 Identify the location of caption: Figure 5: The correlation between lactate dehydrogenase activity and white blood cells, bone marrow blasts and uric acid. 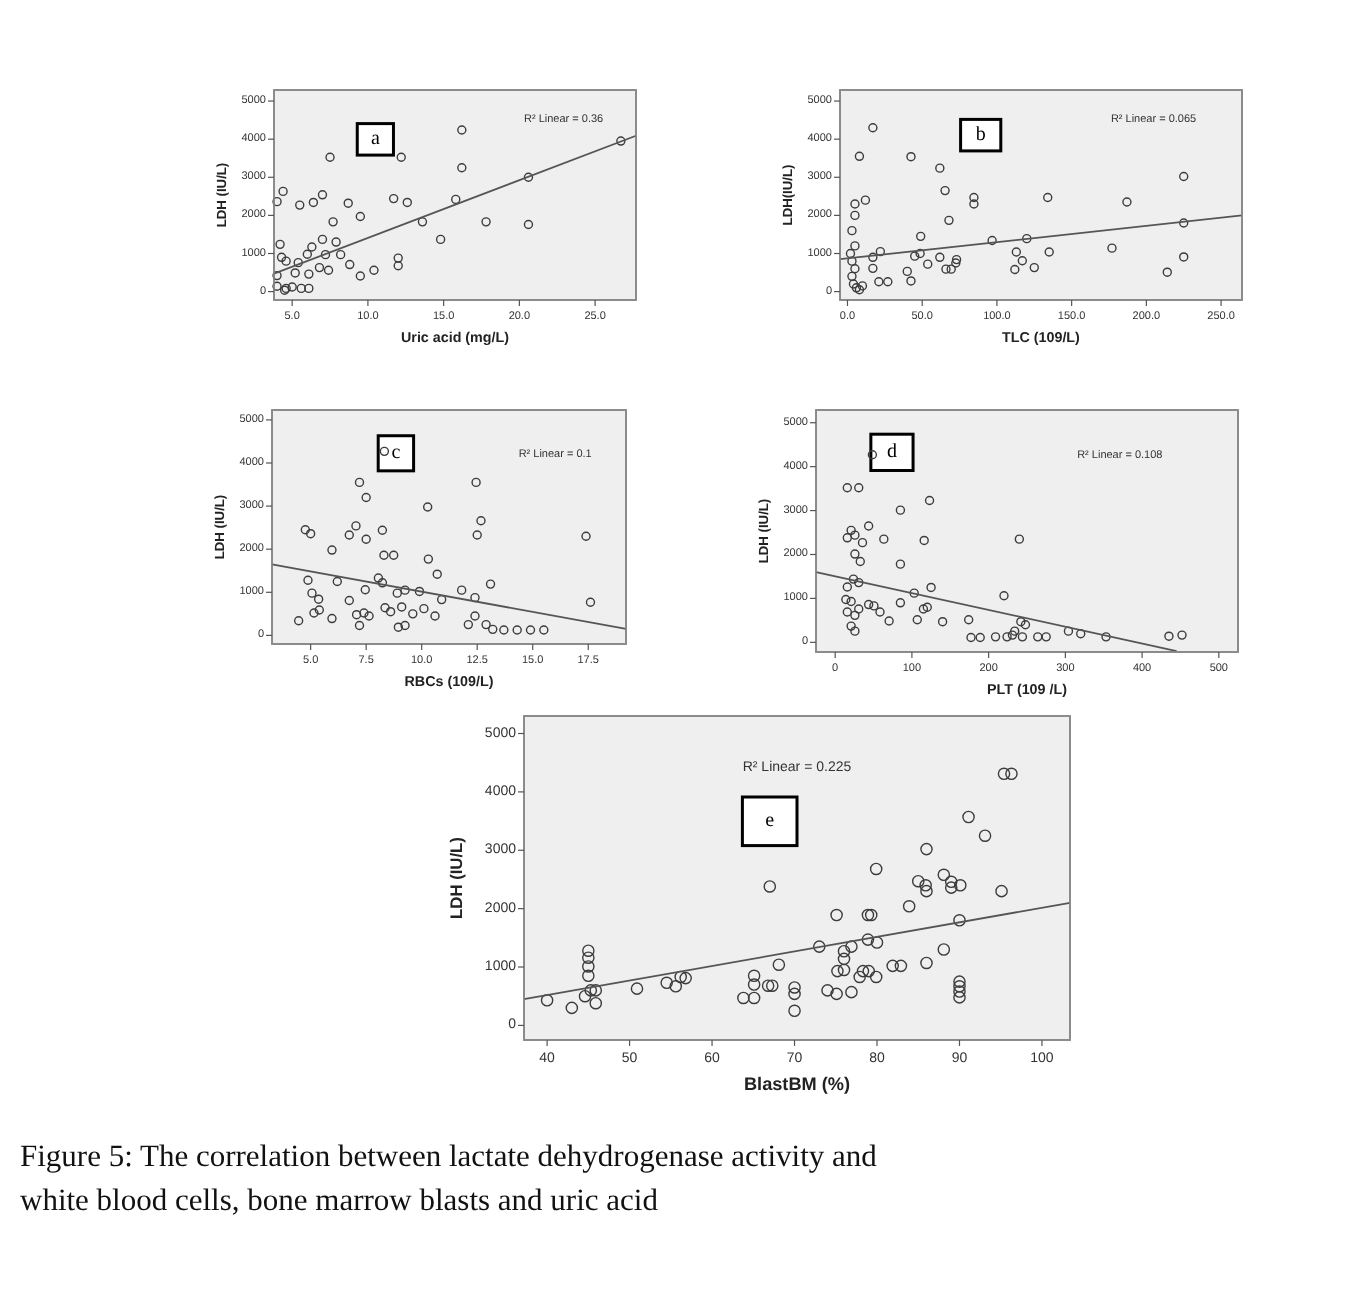
(449, 1179).